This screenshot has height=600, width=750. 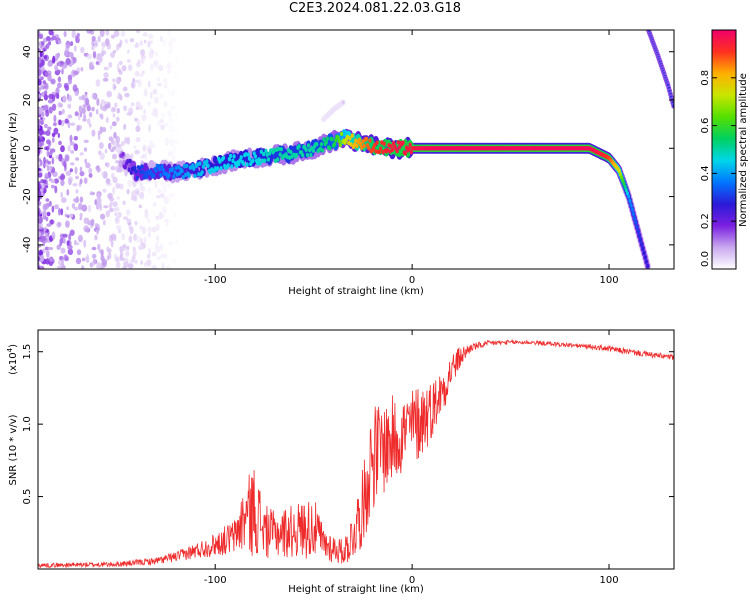 What do you see at coordinates (12, 359) in the screenshot?
I see `snr-y-multiplier: (x104)` at bounding box center [12, 359].